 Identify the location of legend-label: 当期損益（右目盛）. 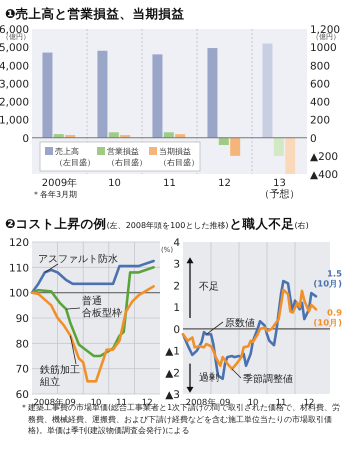
(179, 157).